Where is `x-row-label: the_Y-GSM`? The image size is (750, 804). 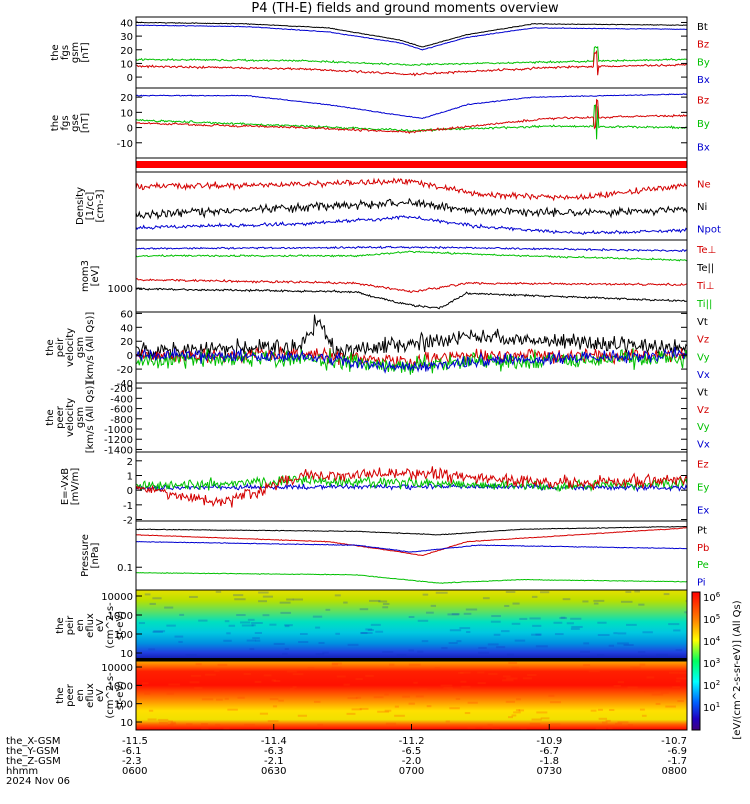
x-row-label: the_Y-GSM is located at coordinates (32, 751).